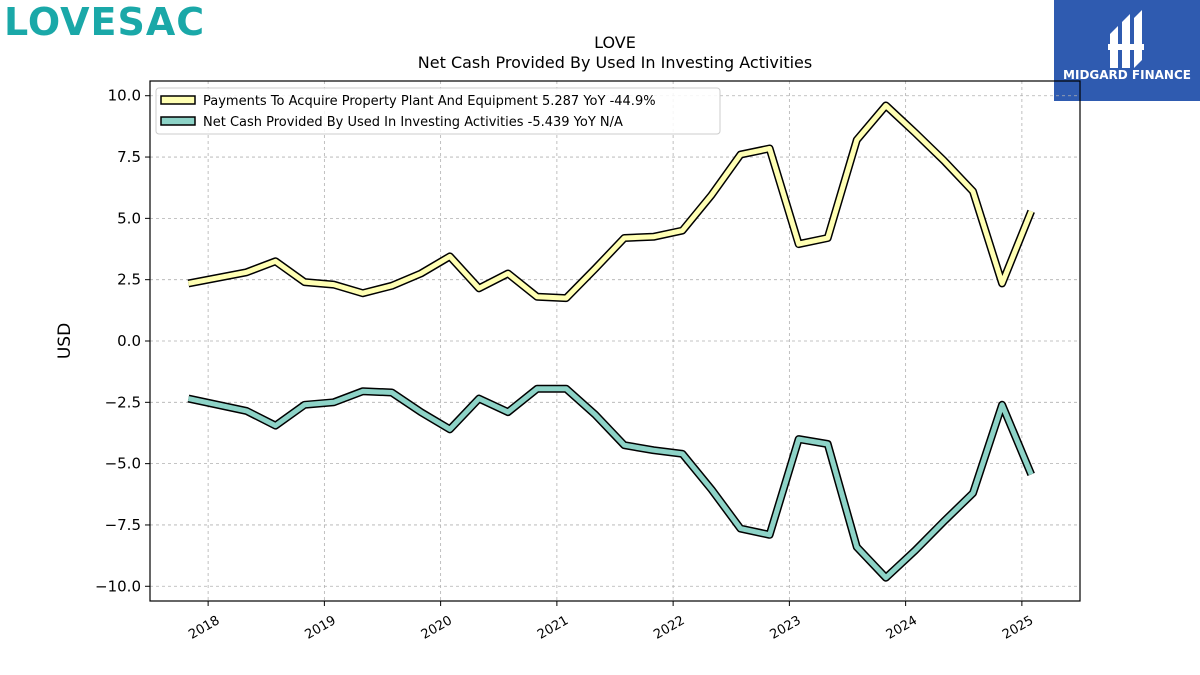 The image size is (1200, 675). Describe the element at coordinates (615, 42) in the screenshot. I see `chart-title: LOVE` at that location.